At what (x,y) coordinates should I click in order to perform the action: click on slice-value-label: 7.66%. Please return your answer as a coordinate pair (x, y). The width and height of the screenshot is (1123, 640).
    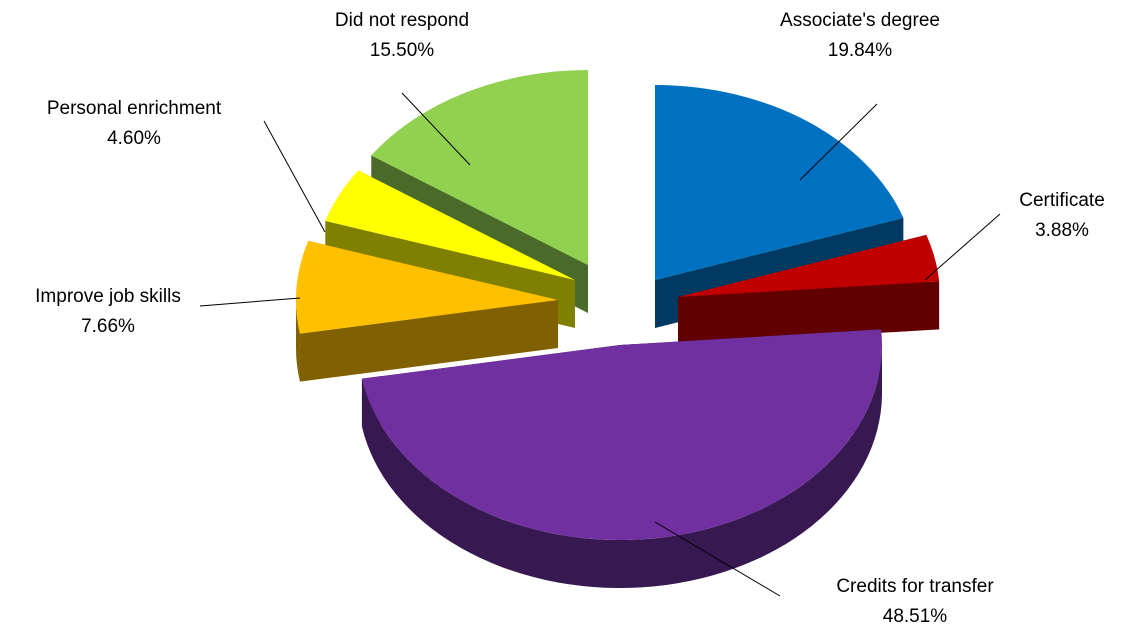
    Looking at the image, I should click on (108, 326).